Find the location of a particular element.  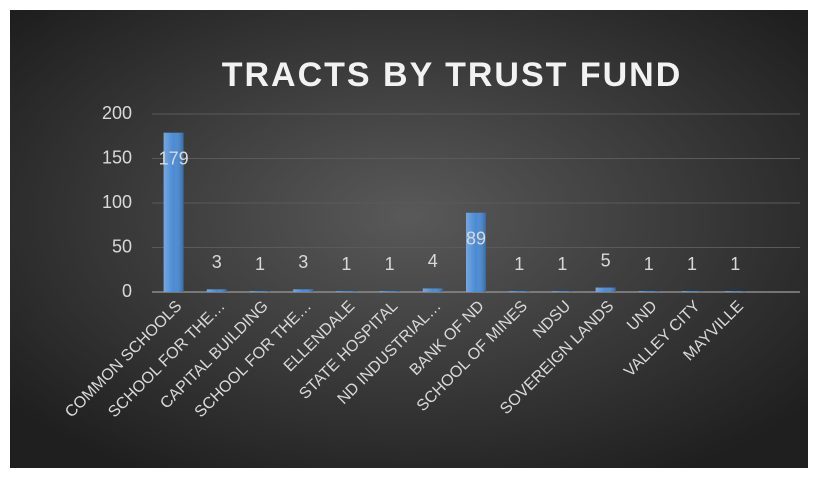

data-label: 4 is located at coordinates (433, 261).